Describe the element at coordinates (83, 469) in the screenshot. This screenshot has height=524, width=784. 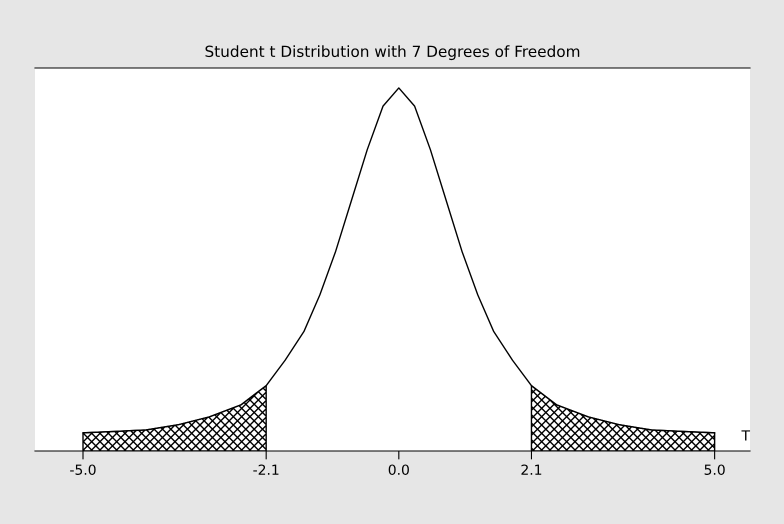
I see `x-tick-label: -5.0` at that location.